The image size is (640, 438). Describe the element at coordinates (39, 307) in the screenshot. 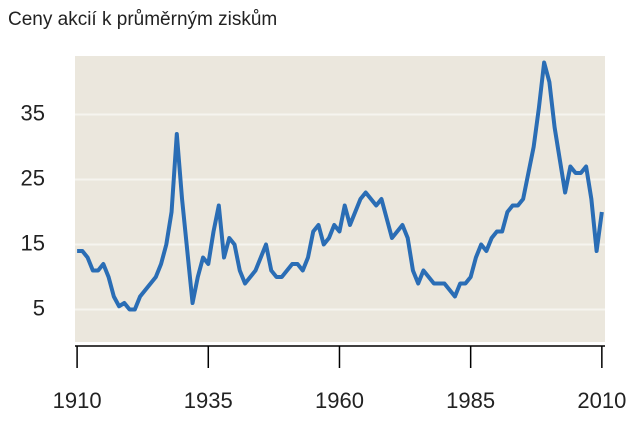

I see `y-tick-label: 5` at that location.